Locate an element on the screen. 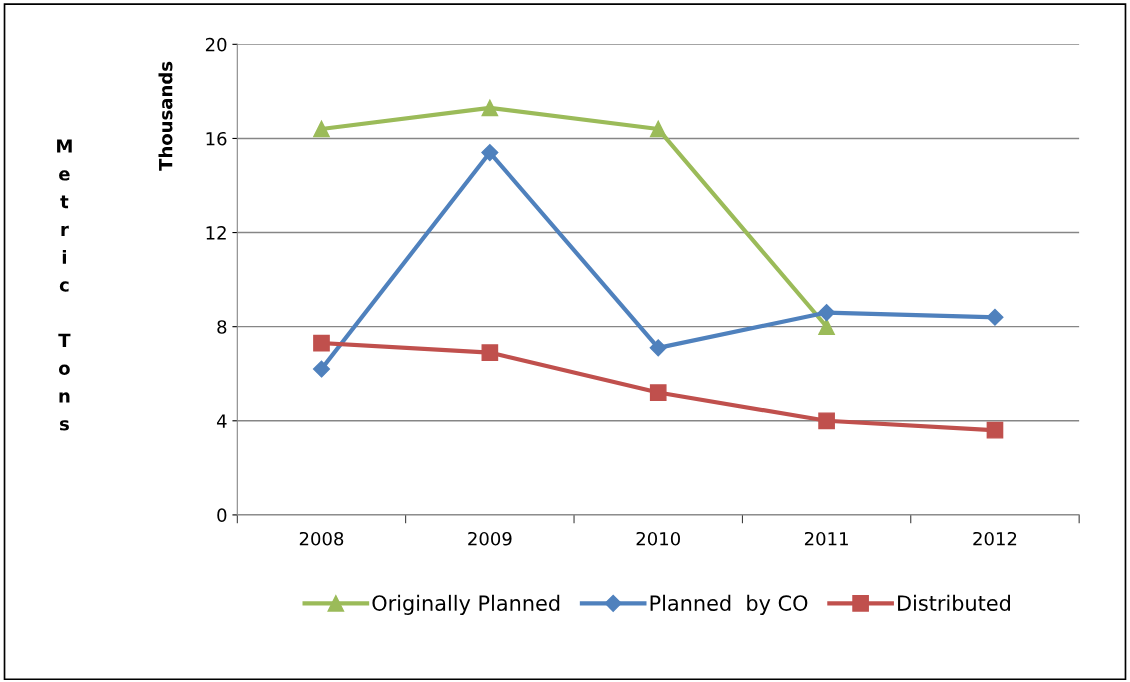  y-tick-label: 20 is located at coordinates (216, 44).